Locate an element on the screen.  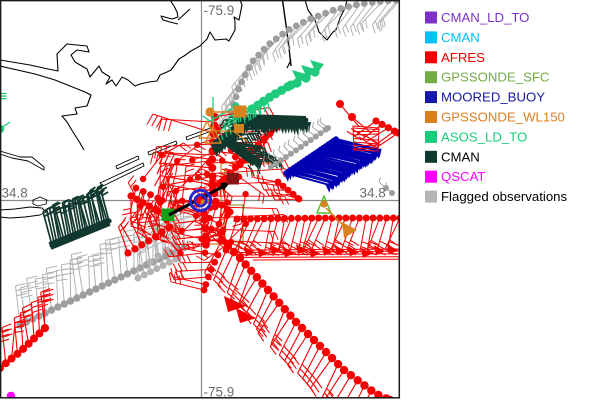
svg-text: MOORED_BUOY is located at coordinates (493, 97).